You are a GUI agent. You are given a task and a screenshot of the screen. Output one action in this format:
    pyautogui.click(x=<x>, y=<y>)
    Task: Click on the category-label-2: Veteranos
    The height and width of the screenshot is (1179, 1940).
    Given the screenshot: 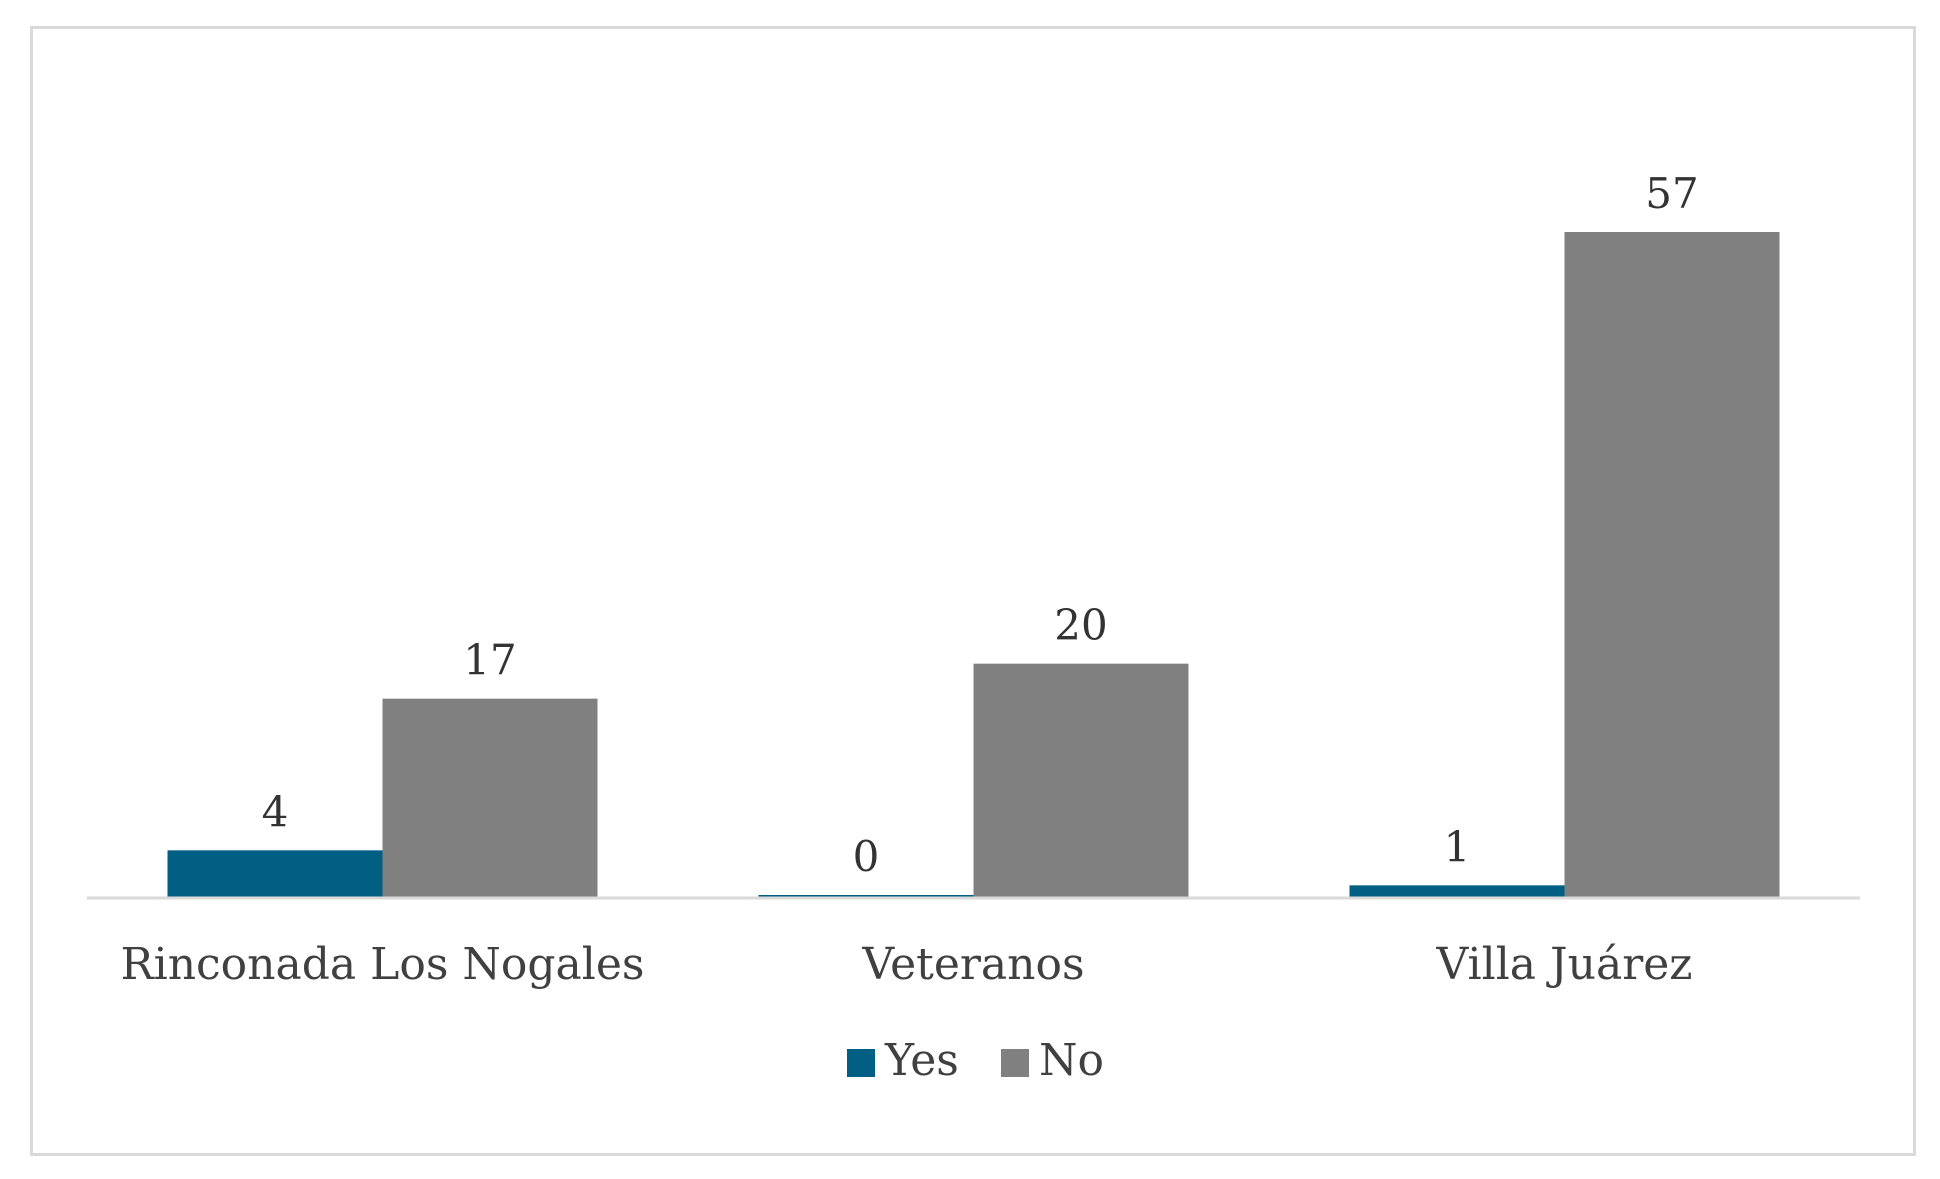 What is the action you would take?
    pyautogui.click(x=972, y=964)
    